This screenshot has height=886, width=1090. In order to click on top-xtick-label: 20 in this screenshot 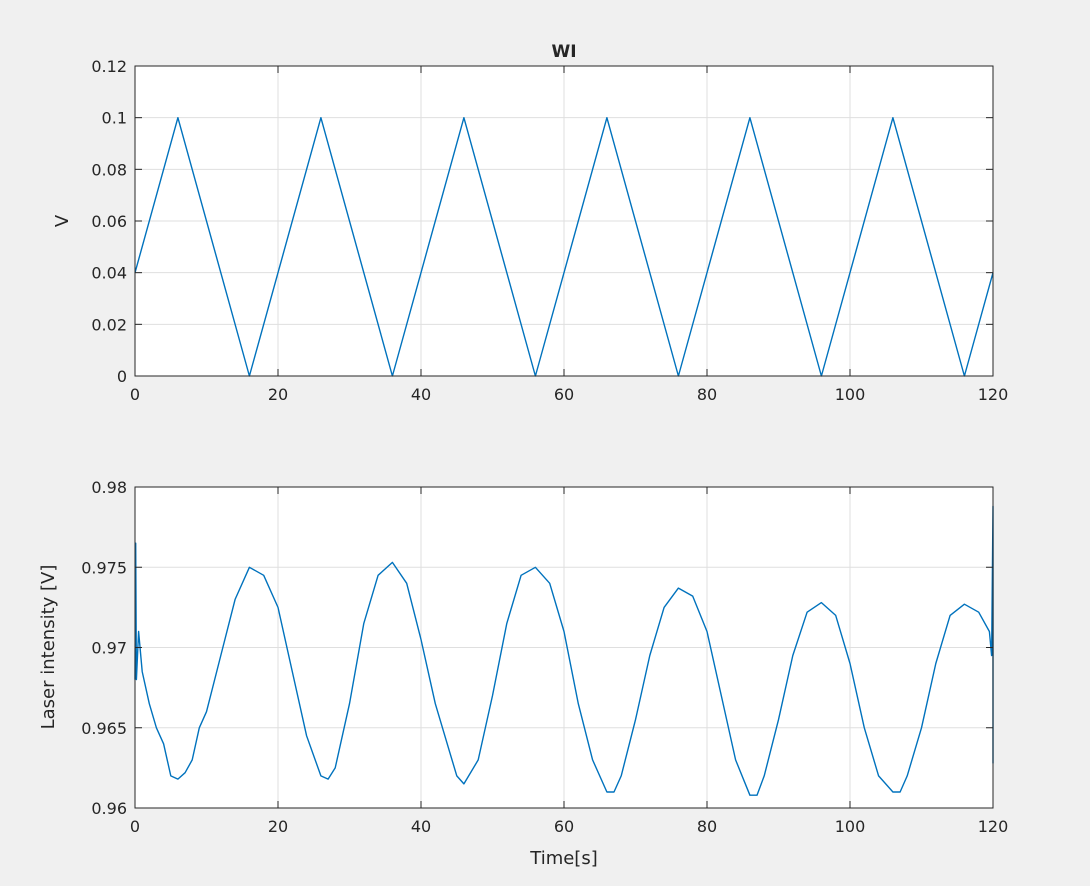, I will do `click(278, 394)`.